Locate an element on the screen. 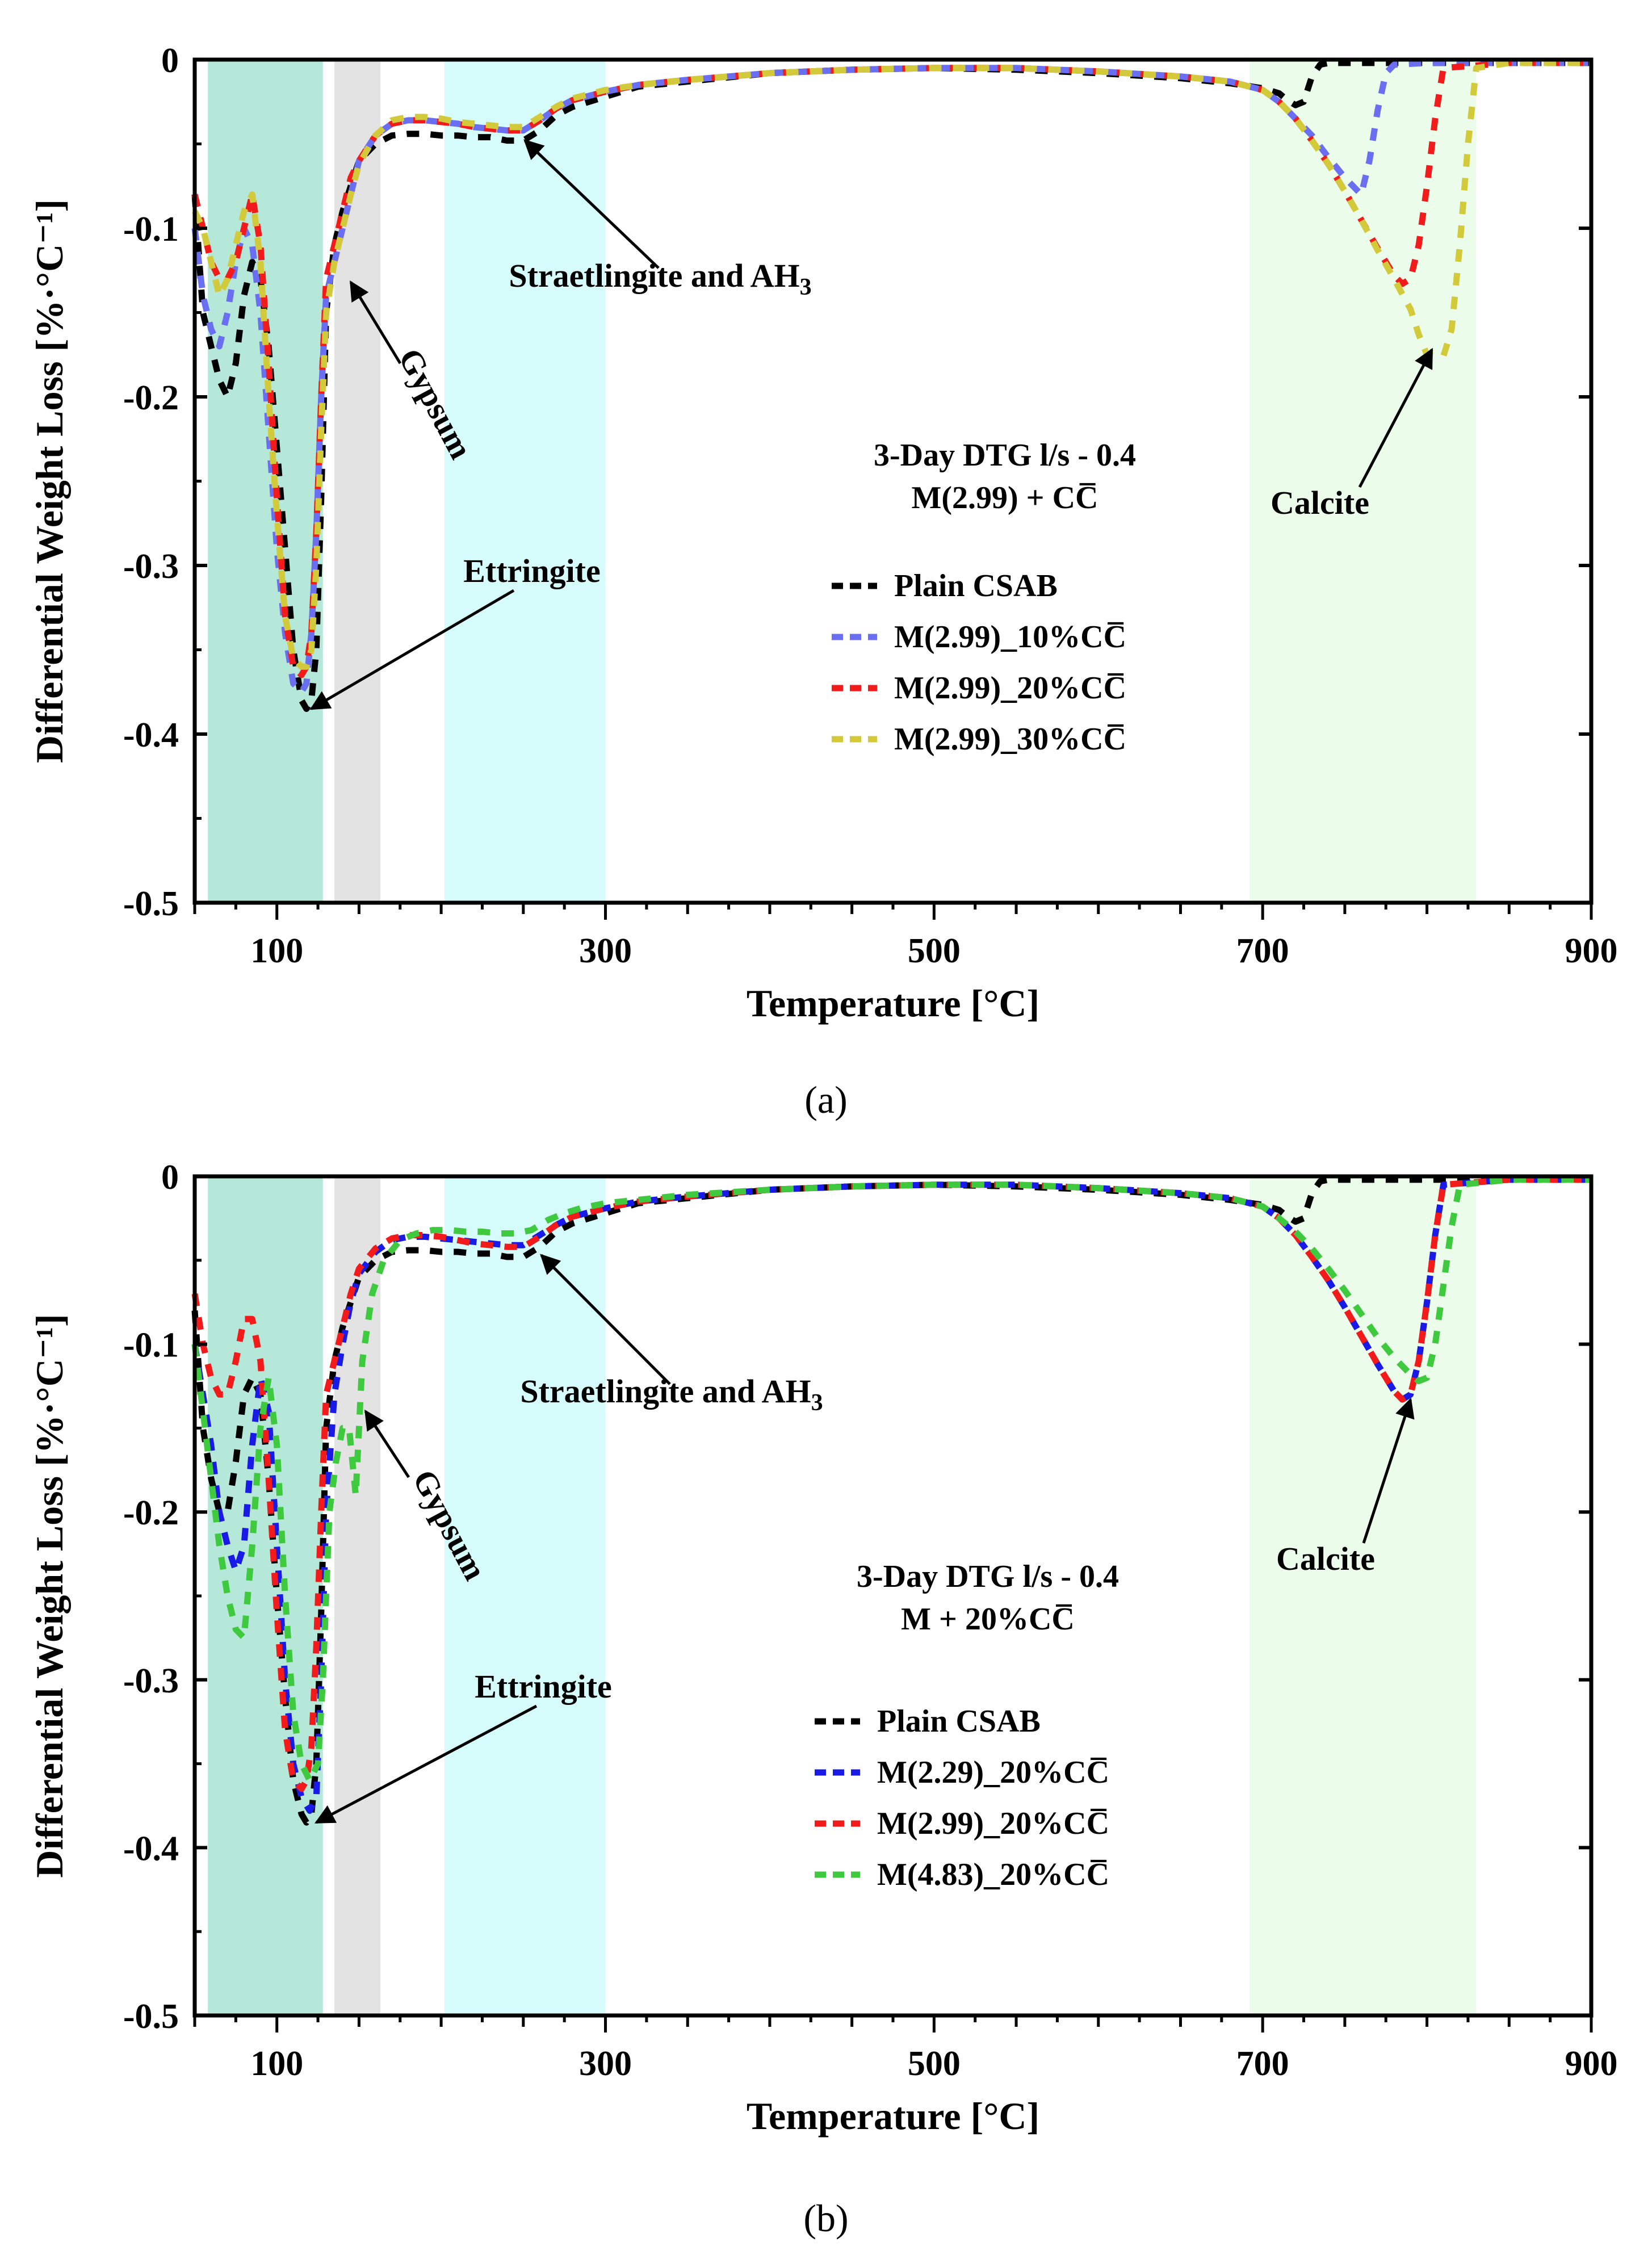 The height and width of the screenshot is (2263, 1652). legend-label-1: M(2.99)_10%CC̅ is located at coordinates (1010, 637).